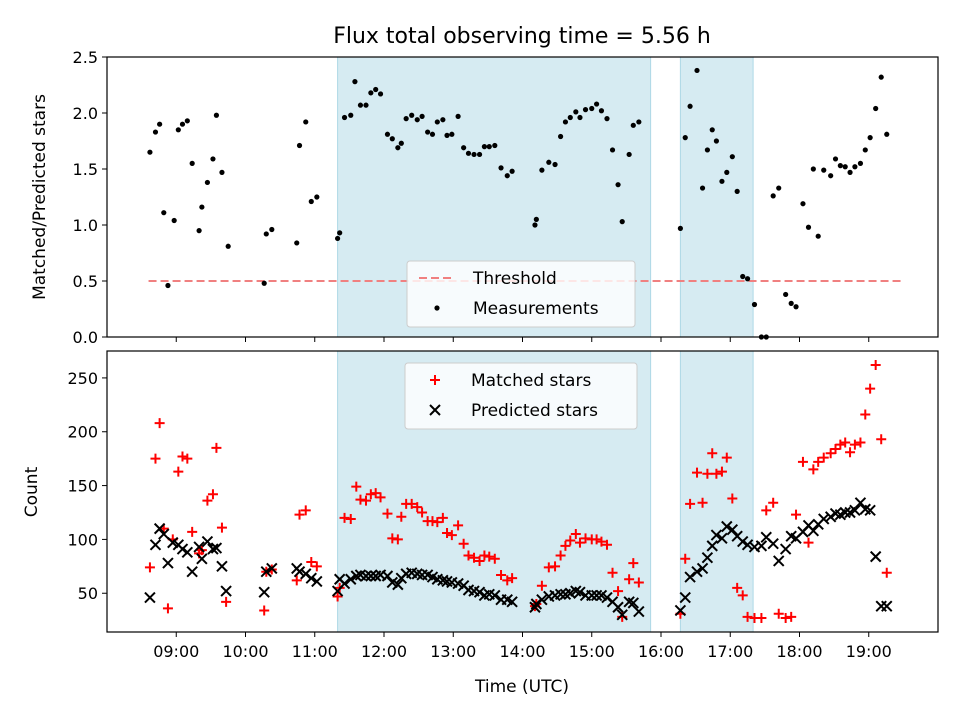  What do you see at coordinates (435, 410) in the screenshot?
I see `legend-swatch` at bounding box center [435, 410].